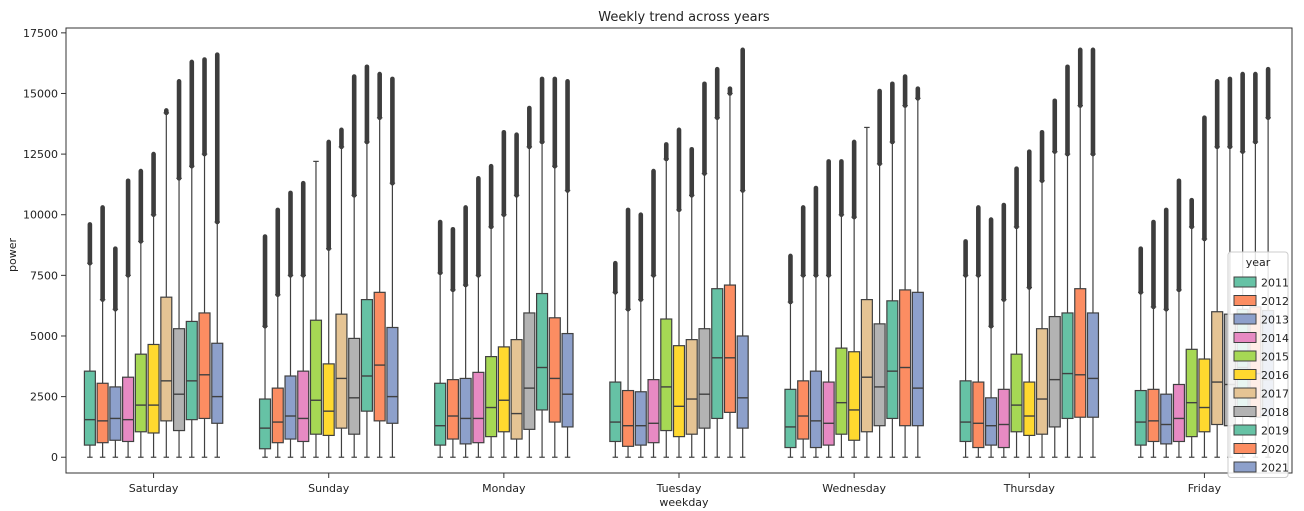  Describe the element at coordinates (204, 257) in the screenshot. I see `box-2020-saturday` at that location.